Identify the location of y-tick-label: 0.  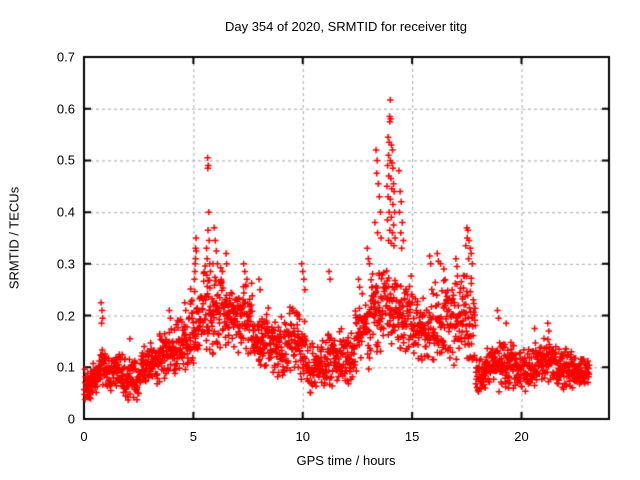
(71, 419).